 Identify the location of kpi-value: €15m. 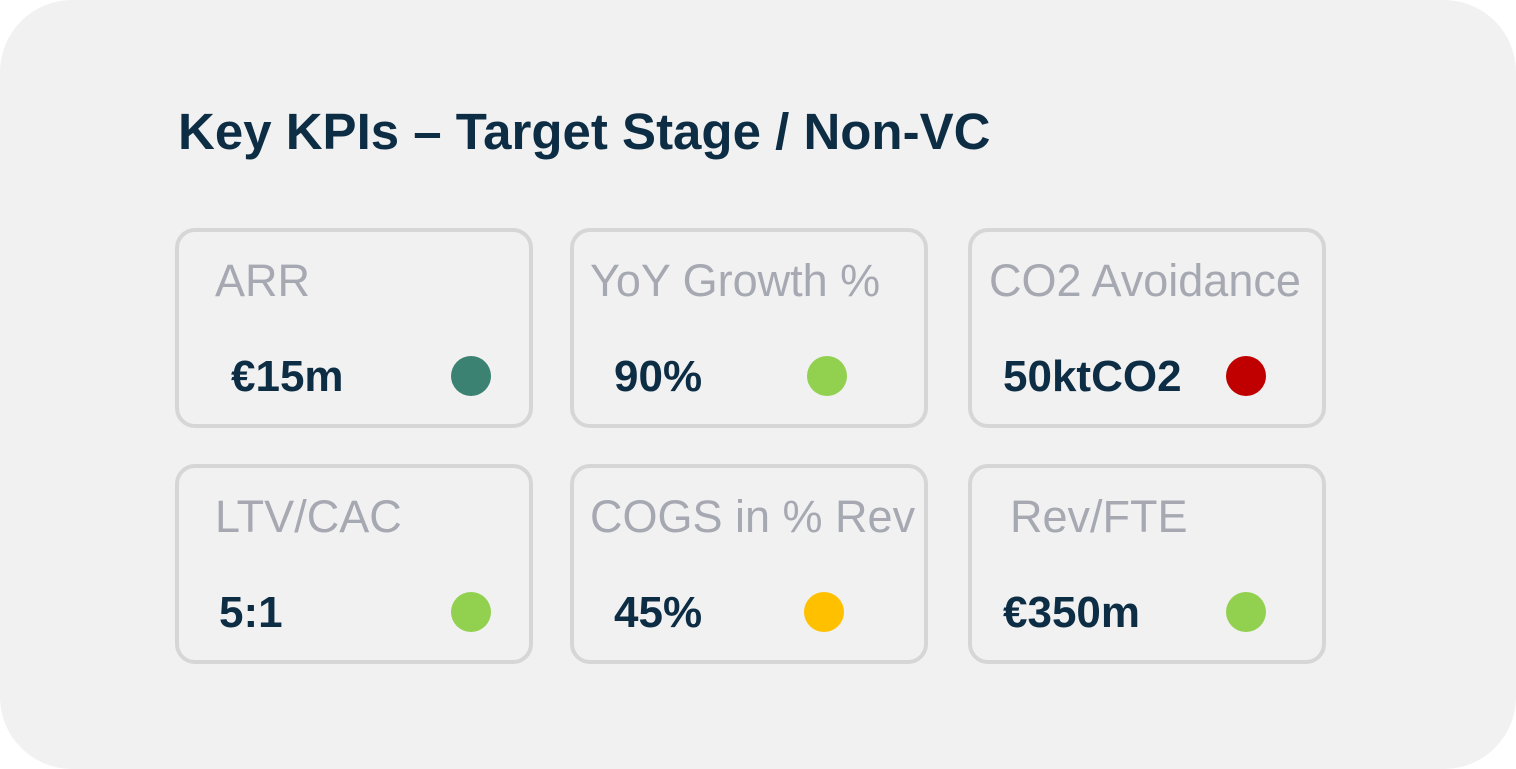
(287, 376).